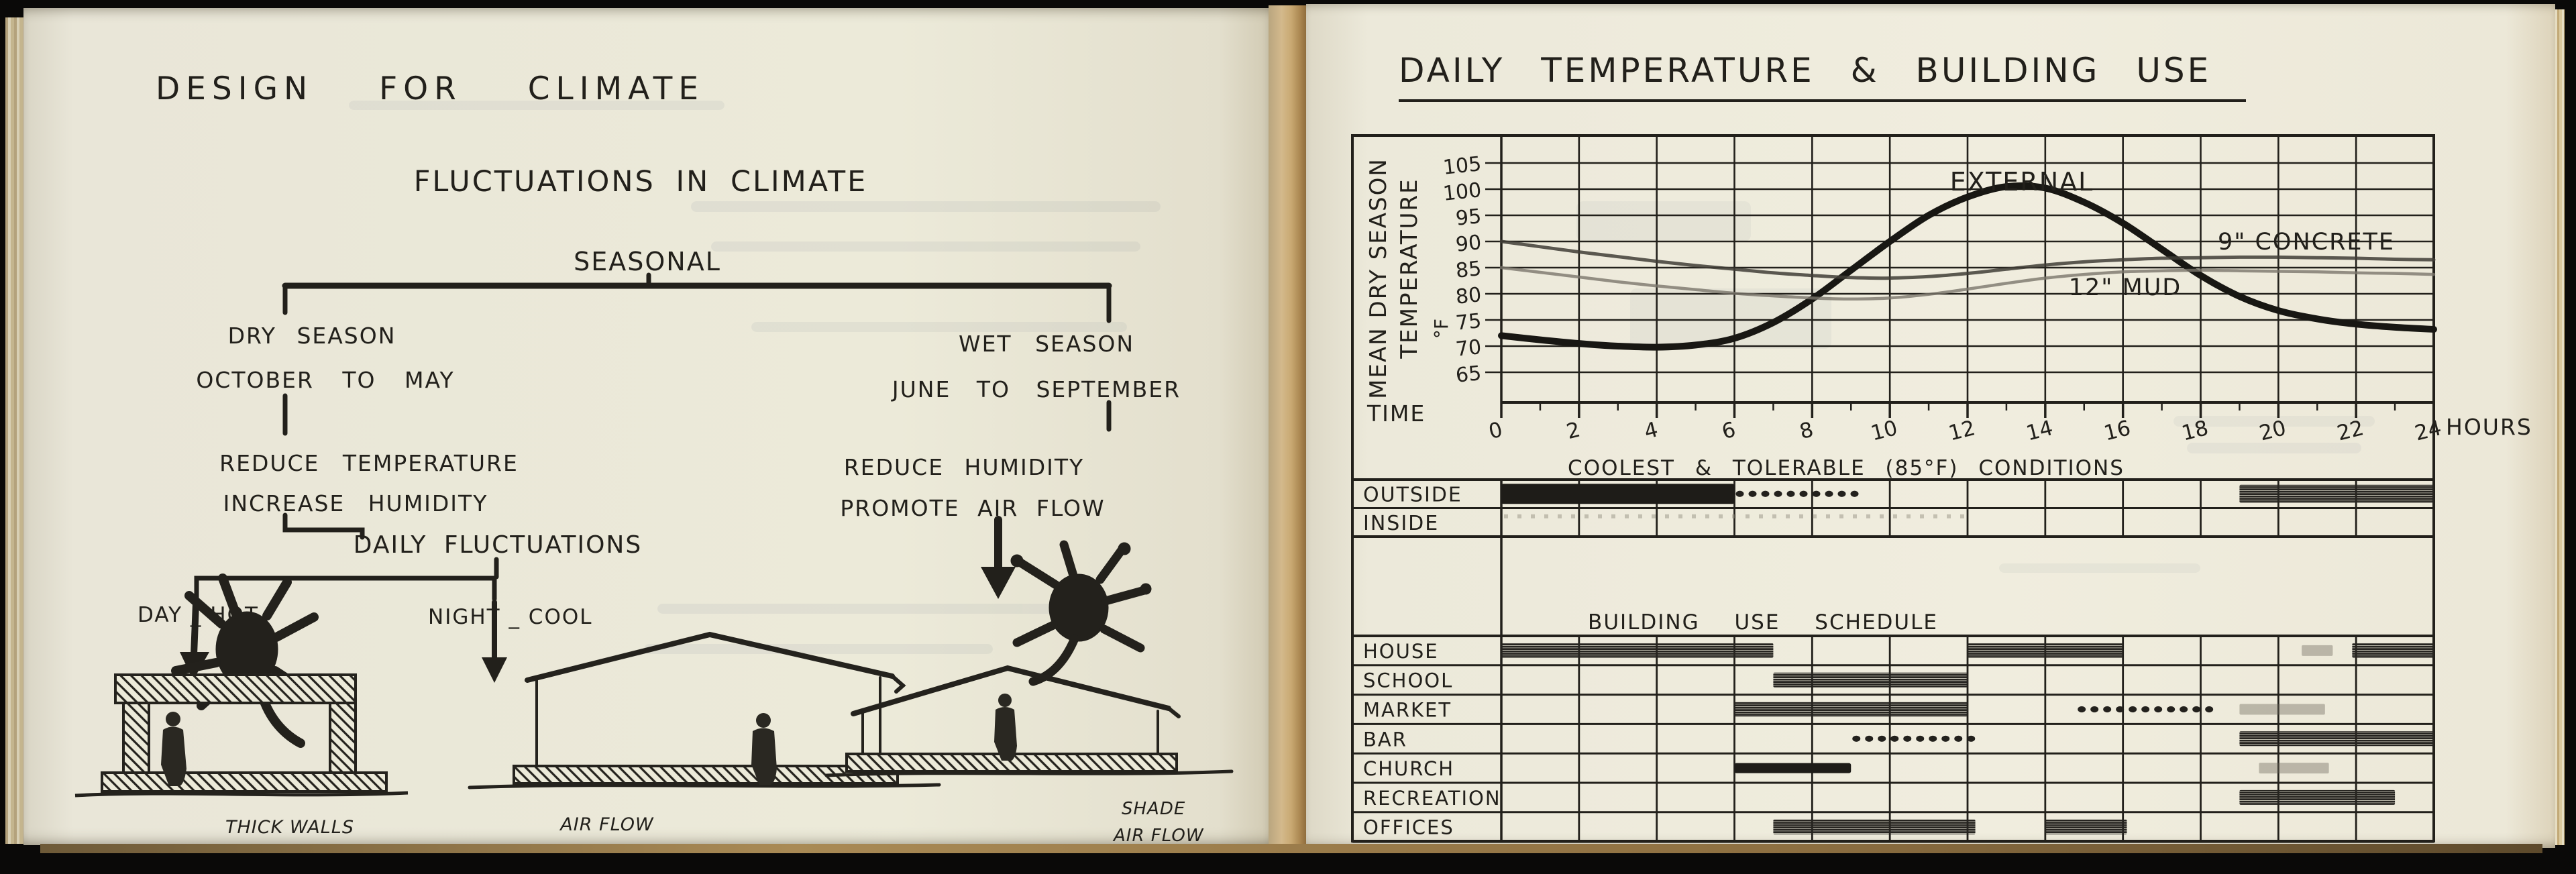 This screenshot has height=874, width=2576. I want to click on page-title: DESIGN FOR CLIMATE, so click(430, 88).